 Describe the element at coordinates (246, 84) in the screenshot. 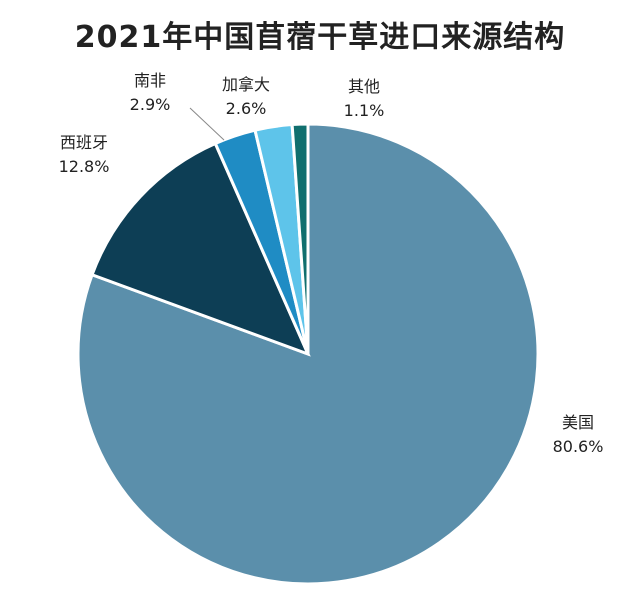

I see `slice-label-3: 加拿大` at that location.